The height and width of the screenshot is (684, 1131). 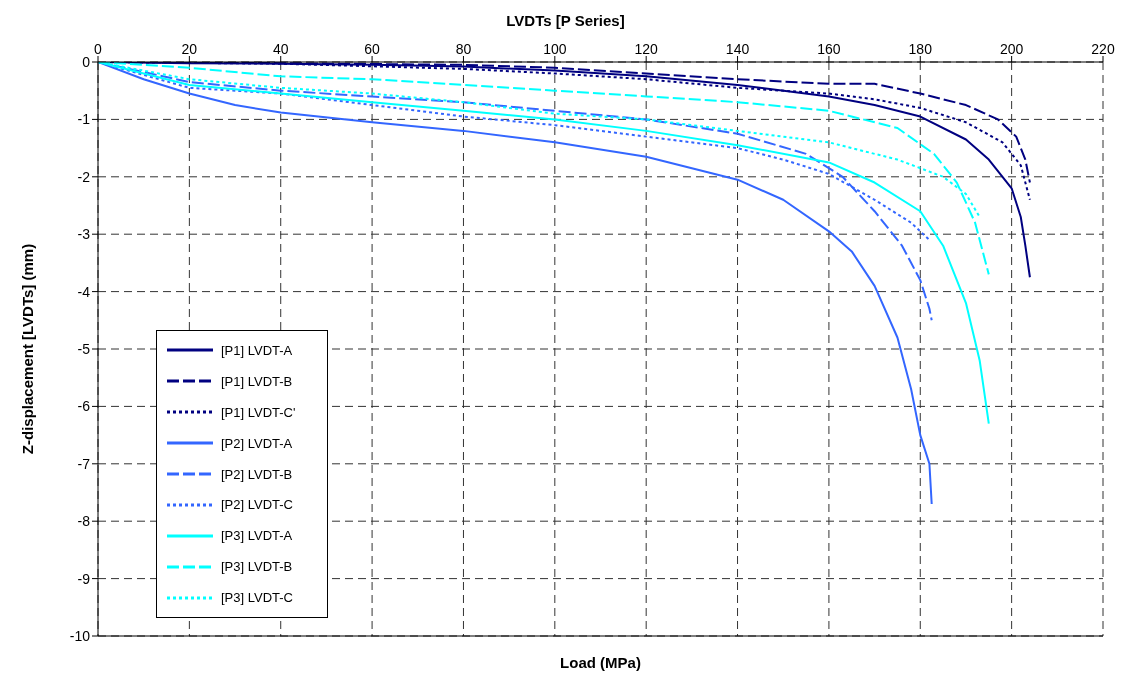 I want to click on x-axis-title: Load (MPa), so click(x=600, y=662).